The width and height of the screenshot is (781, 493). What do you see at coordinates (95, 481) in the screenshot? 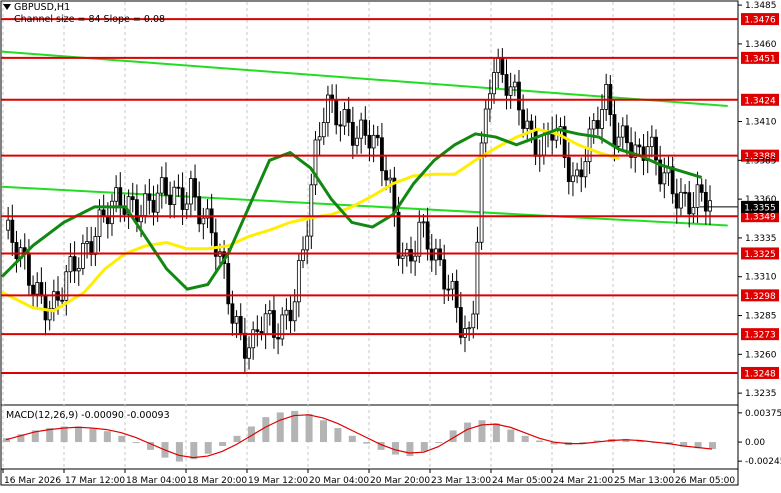
I see `x-tick-label: 17 Mar 12:00` at bounding box center [95, 481].